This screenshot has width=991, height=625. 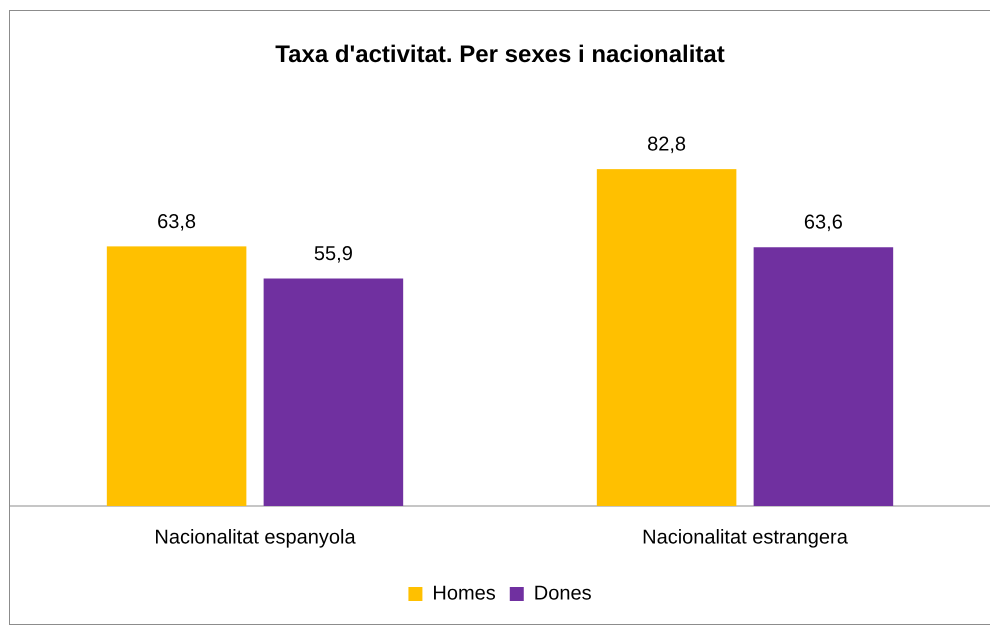 I want to click on data-label: 63,6, so click(x=823, y=223).